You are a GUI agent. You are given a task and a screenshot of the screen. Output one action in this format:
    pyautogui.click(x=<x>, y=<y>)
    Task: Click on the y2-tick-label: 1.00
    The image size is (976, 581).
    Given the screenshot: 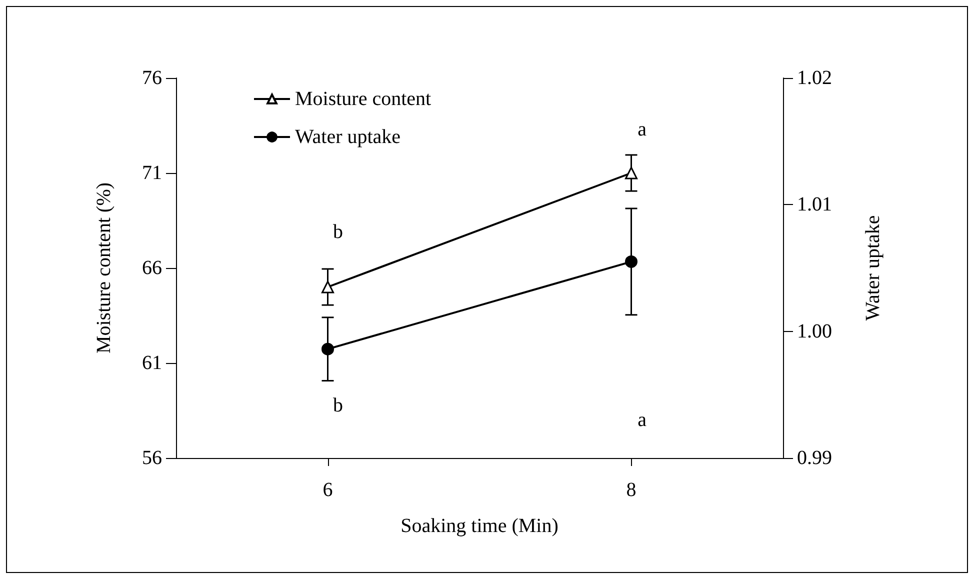 What is the action you would take?
    pyautogui.click(x=814, y=331)
    